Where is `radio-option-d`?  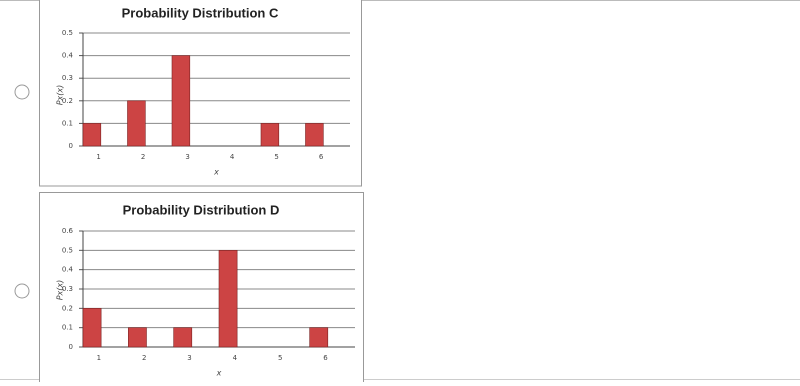 radio-option-d is located at coordinates (22, 291).